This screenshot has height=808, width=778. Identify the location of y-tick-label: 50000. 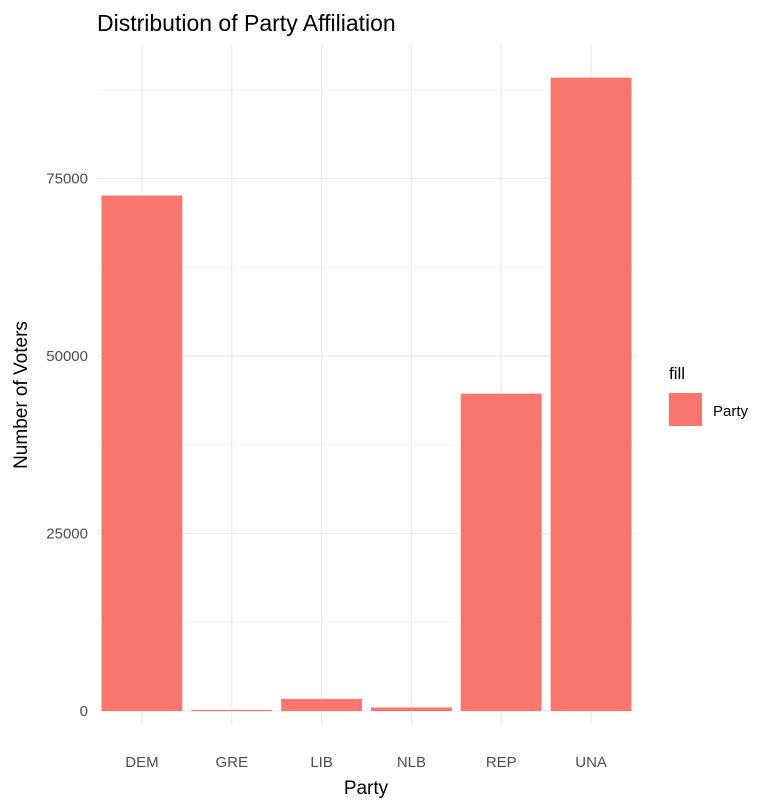
(67, 356).